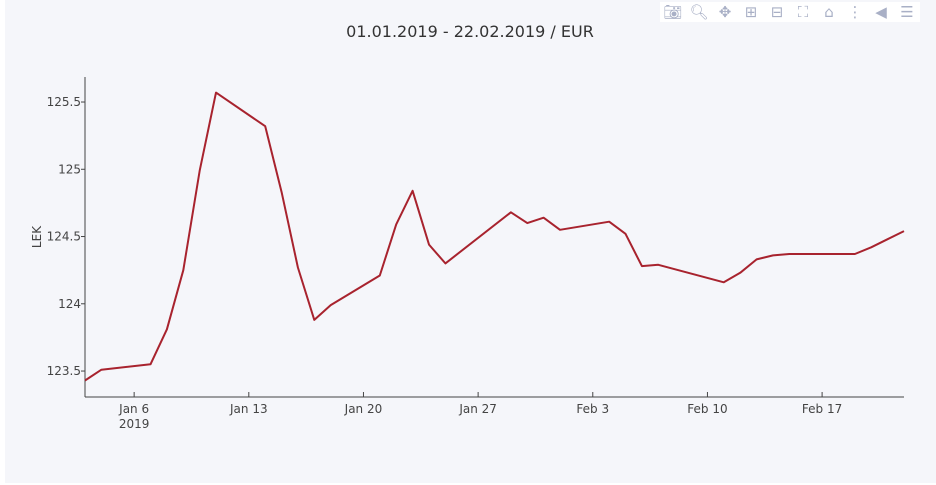  I want to click on y-tick-label: 125, so click(69, 169).